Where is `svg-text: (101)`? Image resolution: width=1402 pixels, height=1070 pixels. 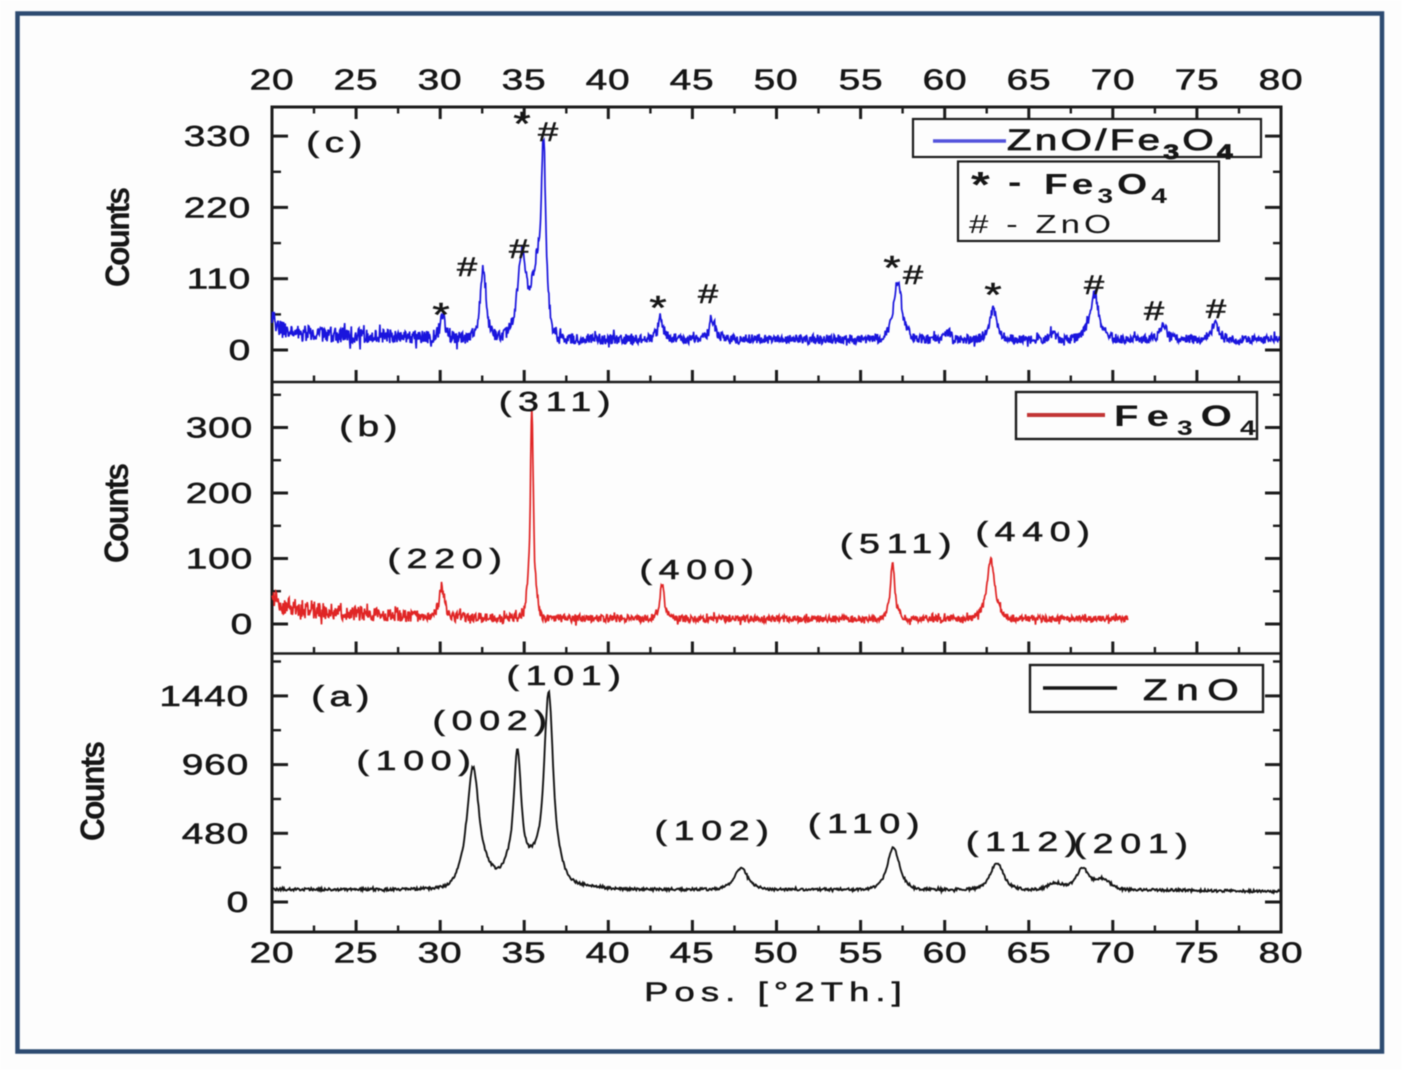 svg-text: (101) is located at coordinates (566, 675).